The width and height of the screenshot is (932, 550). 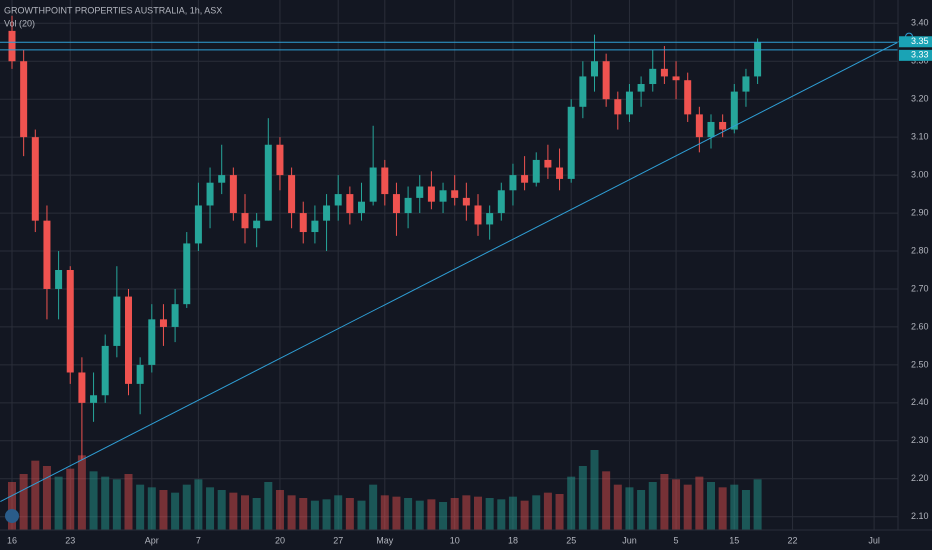 I want to click on x-tick-label: 16, so click(x=12, y=540).